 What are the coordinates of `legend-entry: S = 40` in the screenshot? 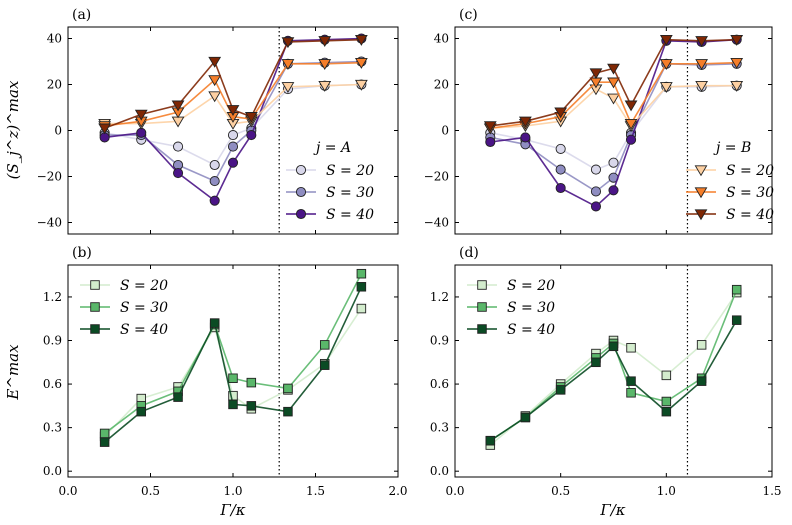 It's located at (330, 215).